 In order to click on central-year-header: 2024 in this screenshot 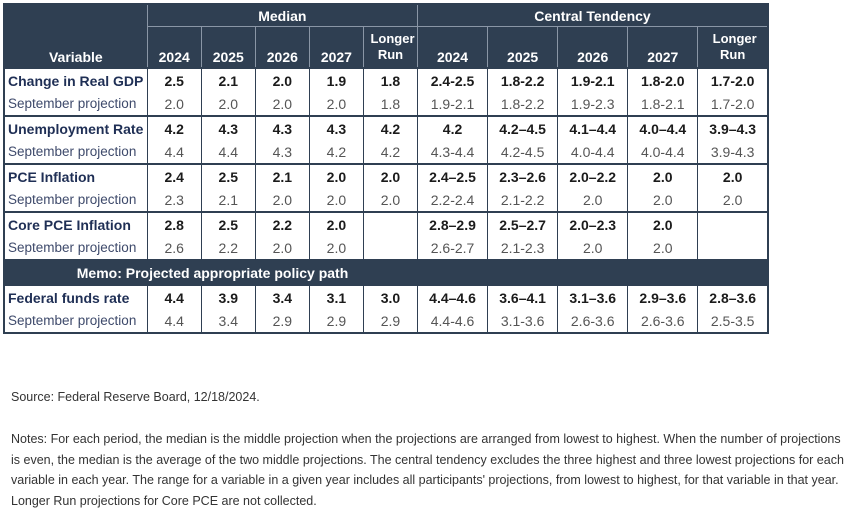, I will do `click(453, 47)`.